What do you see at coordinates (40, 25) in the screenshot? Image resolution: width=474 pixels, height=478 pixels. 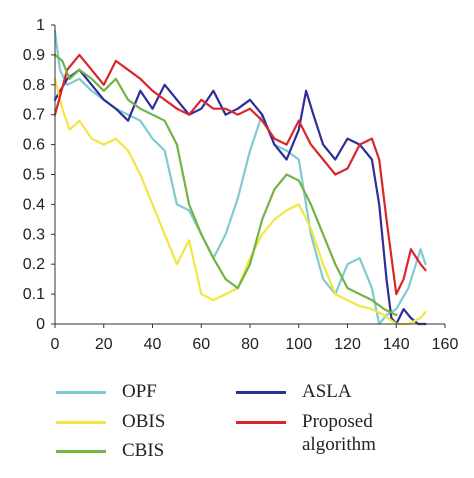 I see `y-tick-label: 1` at bounding box center [40, 25].